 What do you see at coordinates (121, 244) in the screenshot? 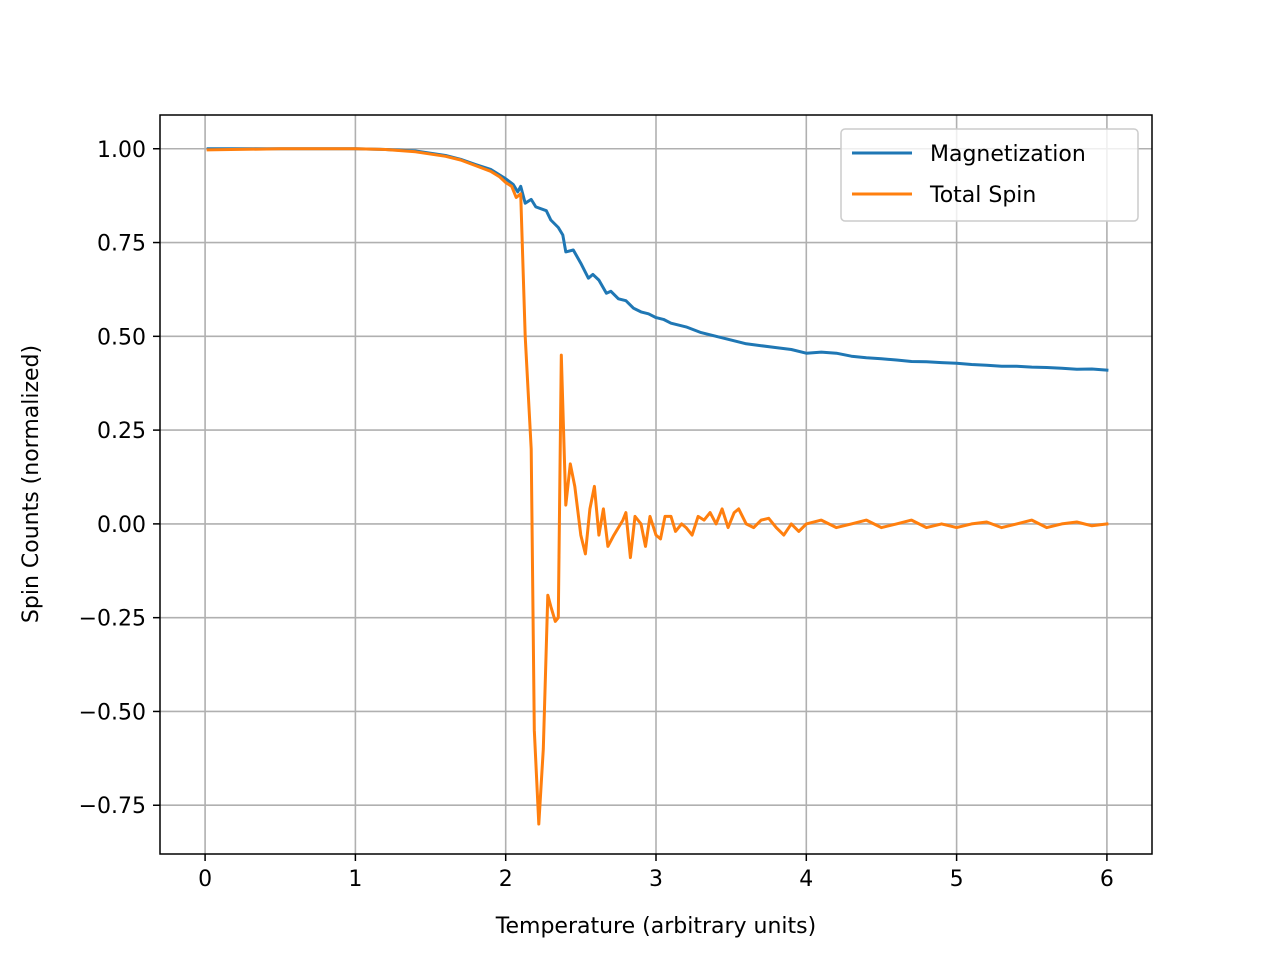
I see `y-tick-label: 0.75` at bounding box center [121, 244].